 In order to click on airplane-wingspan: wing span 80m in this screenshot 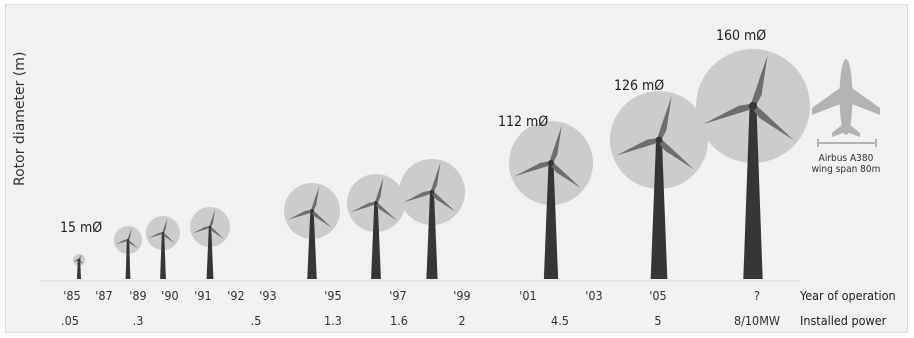, I will do `click(846, 169)`.